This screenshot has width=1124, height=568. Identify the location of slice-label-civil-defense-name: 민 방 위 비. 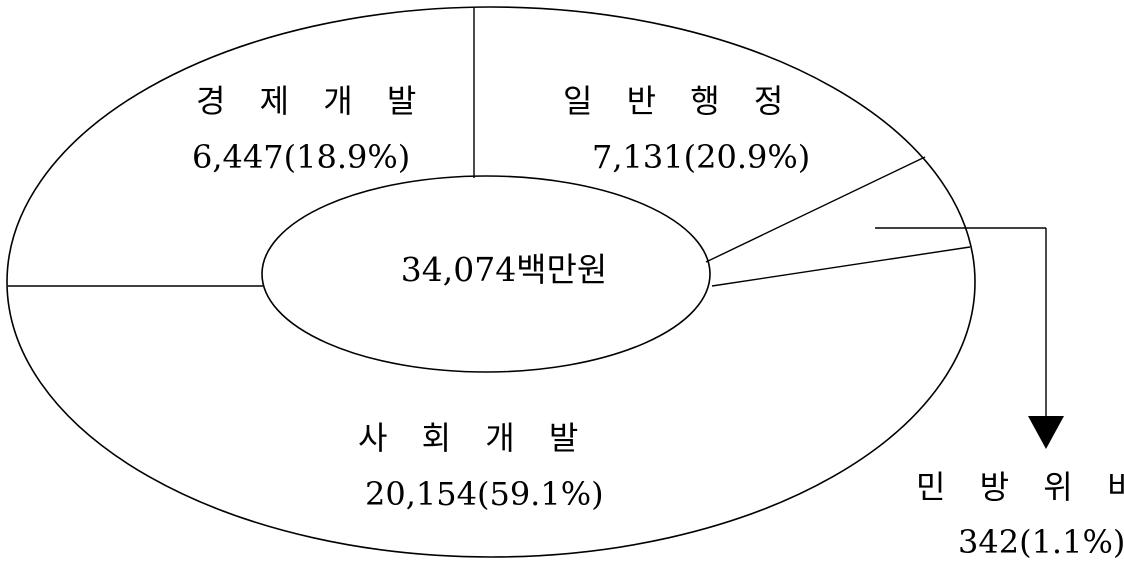
(1020, 487).